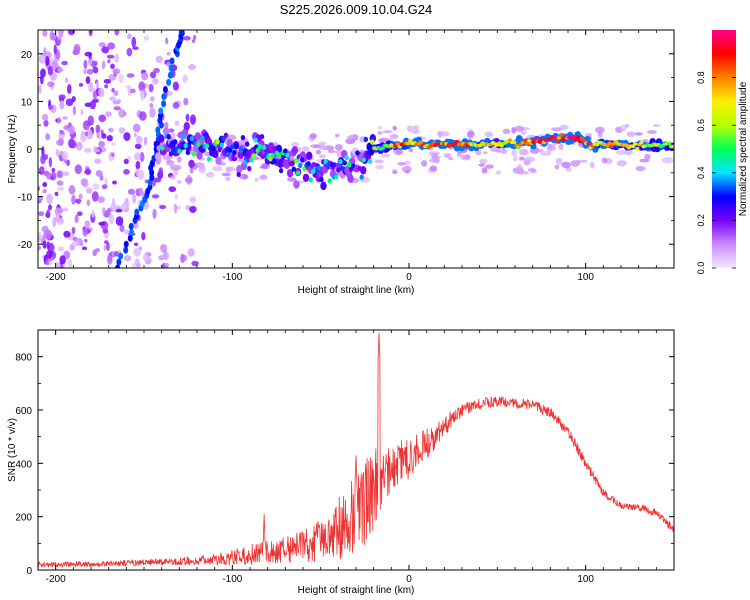  What do you see at coordinates (585, 579) in the screenshot?
I see `x-tick-label: 100` at bounding box center [585, 579].